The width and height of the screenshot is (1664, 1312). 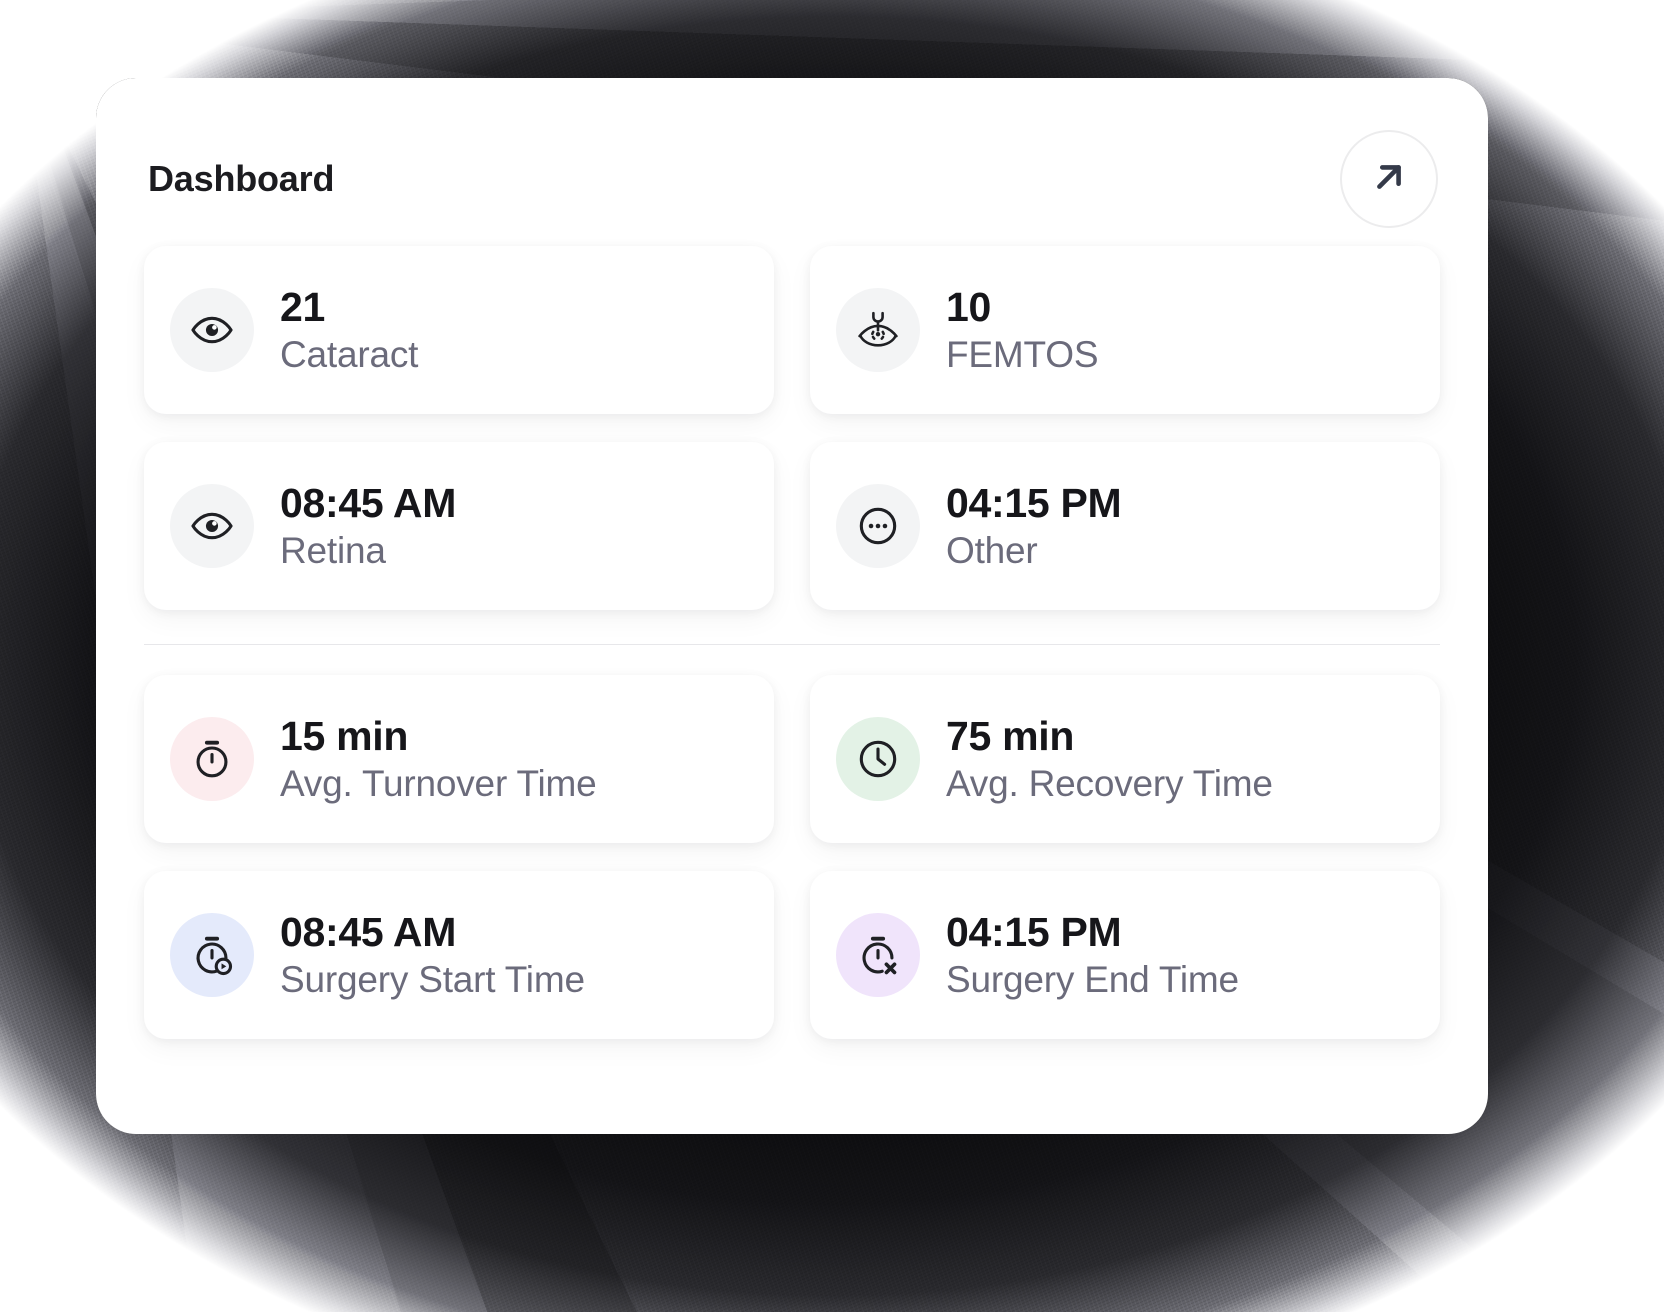 I want to click on expand-button, so click(x=1389, y=179).